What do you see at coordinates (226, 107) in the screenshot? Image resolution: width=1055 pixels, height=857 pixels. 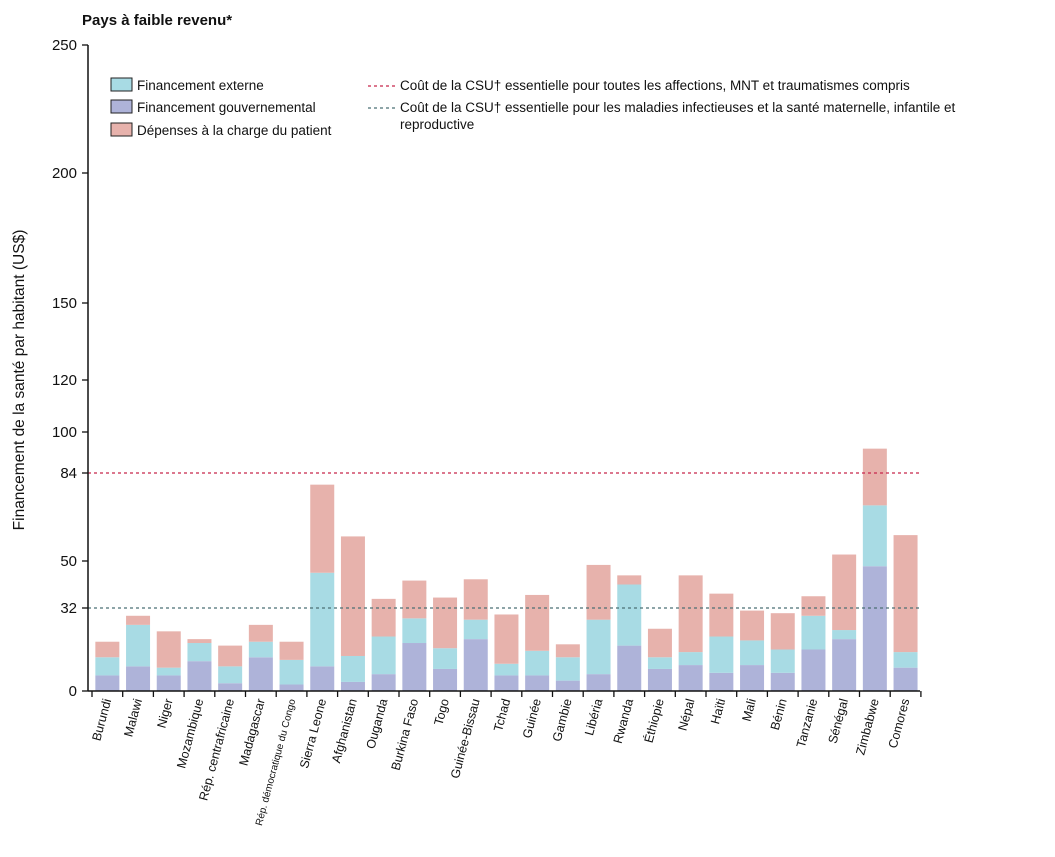 I see `legend-label-government: Financement gouvernemental` at bounding box center [226, 107].